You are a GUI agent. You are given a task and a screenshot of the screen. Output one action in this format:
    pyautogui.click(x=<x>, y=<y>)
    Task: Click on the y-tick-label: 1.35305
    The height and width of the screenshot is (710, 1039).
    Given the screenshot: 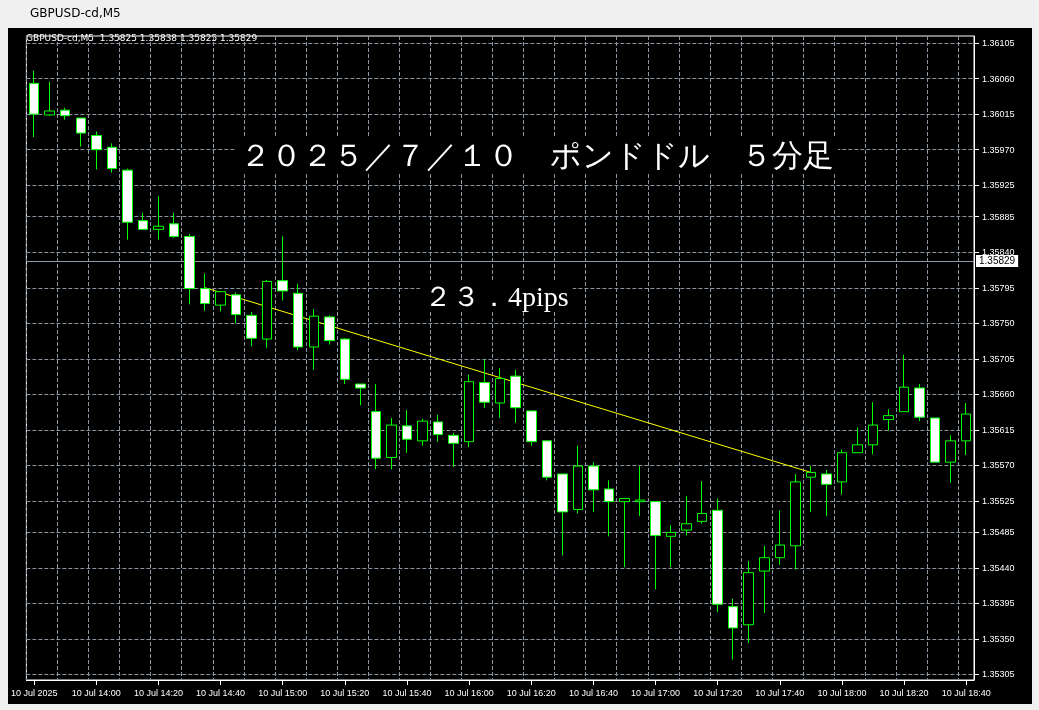 What is the action you would take?
    pyautogui.click(x=998, y=674)
    